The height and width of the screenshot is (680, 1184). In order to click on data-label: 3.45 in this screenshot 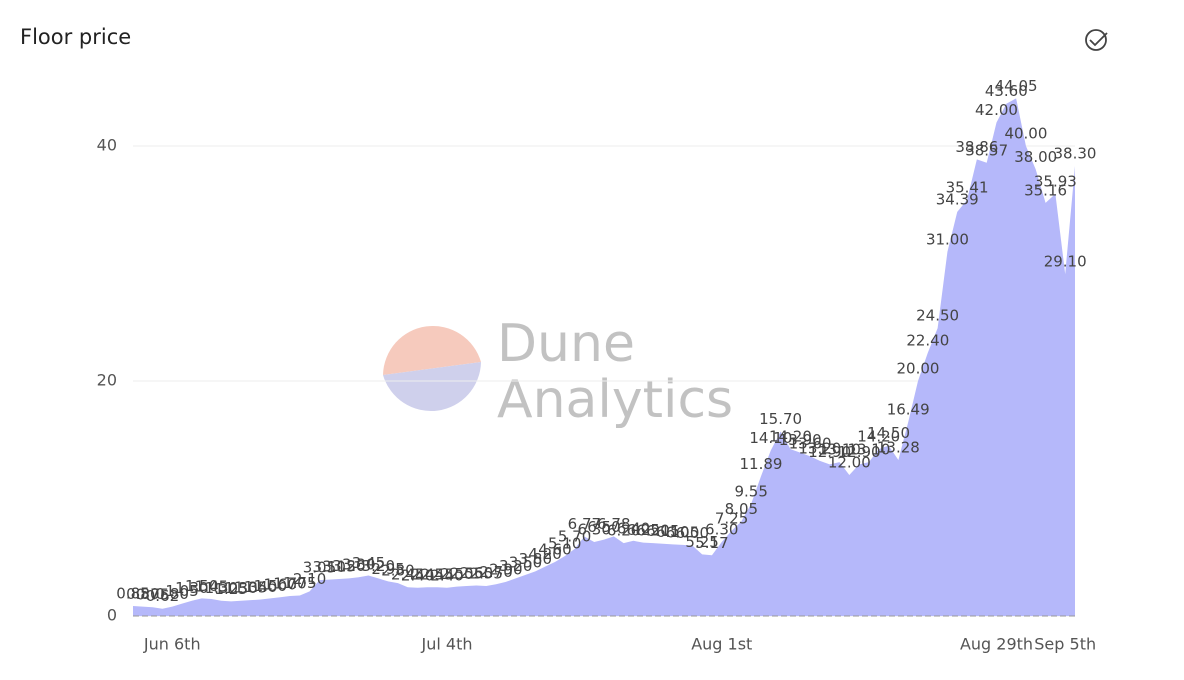, I will do `click(368, 563)`.